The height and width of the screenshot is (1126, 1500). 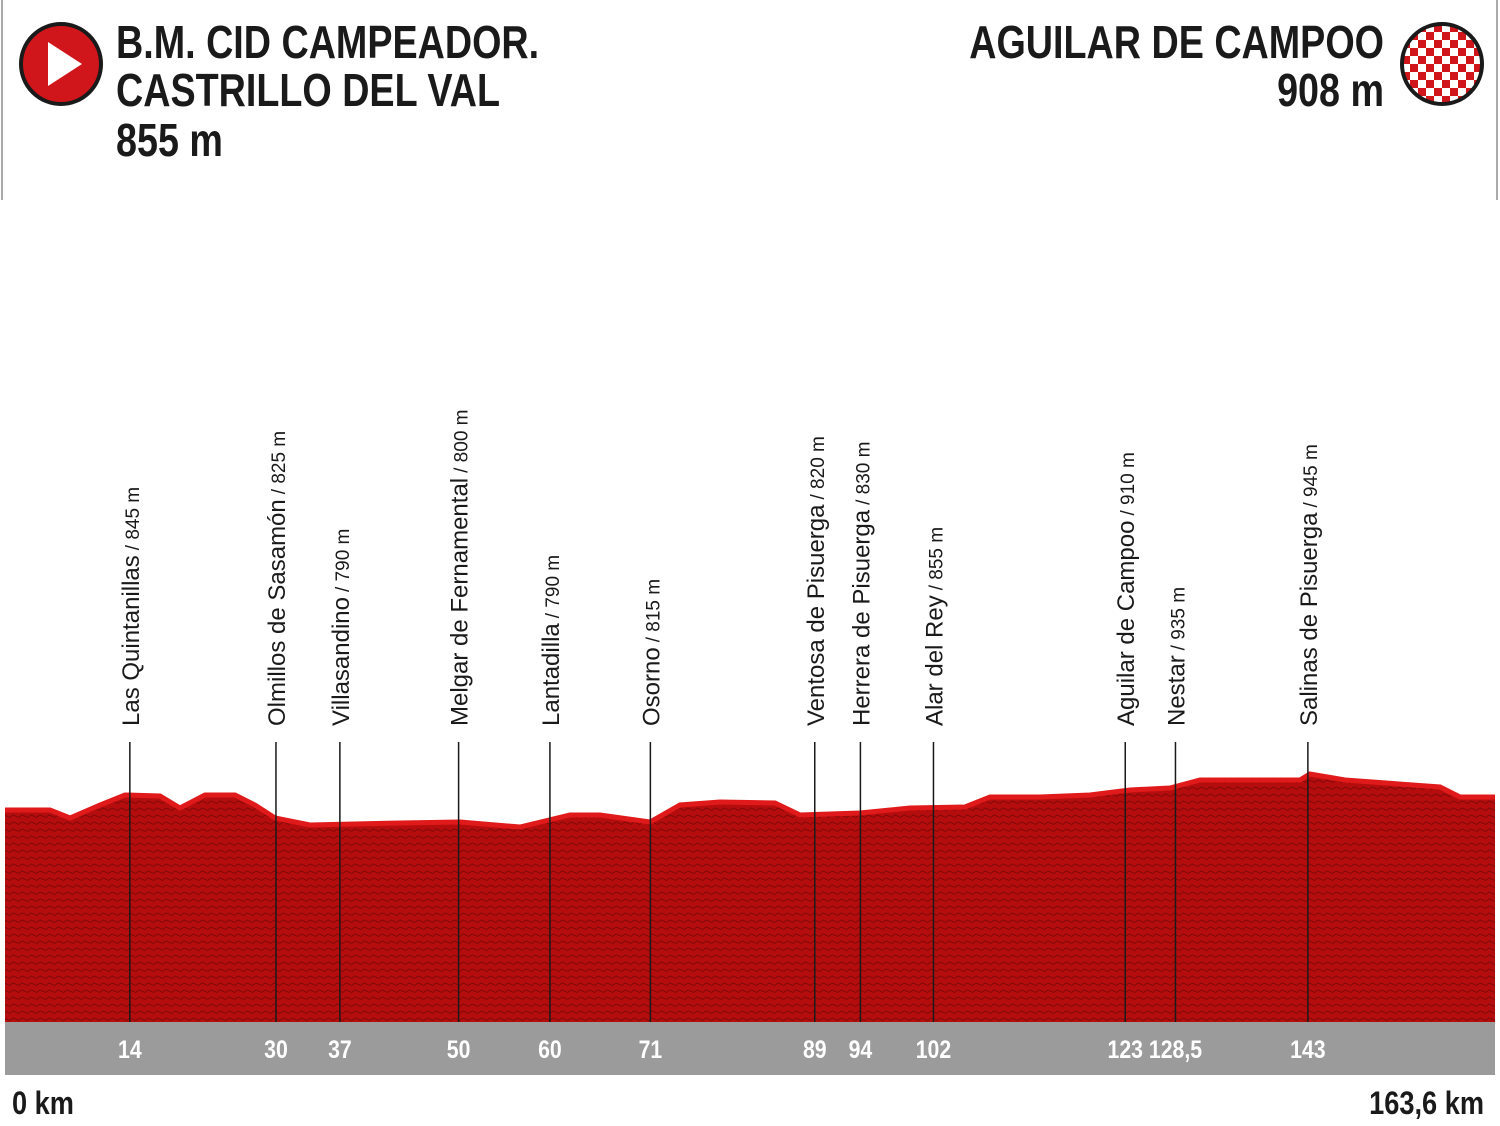 I want to click on waypoint-label: Nestar / 935 m, so click(x=1176, y=656).